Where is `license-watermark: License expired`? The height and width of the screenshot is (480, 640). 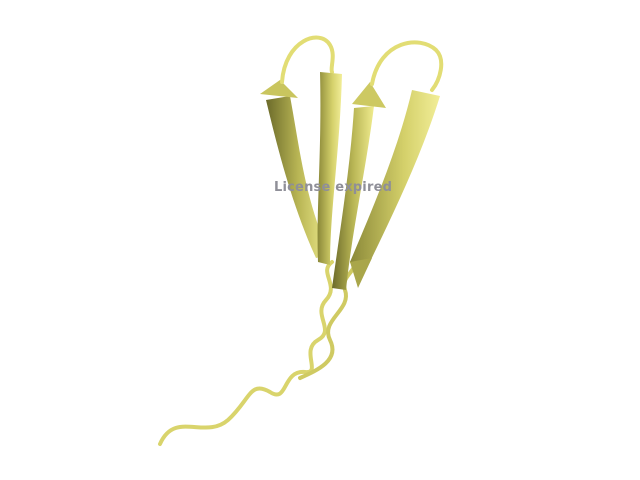 license-watermark: License expired is located at coordinates (333, 187).